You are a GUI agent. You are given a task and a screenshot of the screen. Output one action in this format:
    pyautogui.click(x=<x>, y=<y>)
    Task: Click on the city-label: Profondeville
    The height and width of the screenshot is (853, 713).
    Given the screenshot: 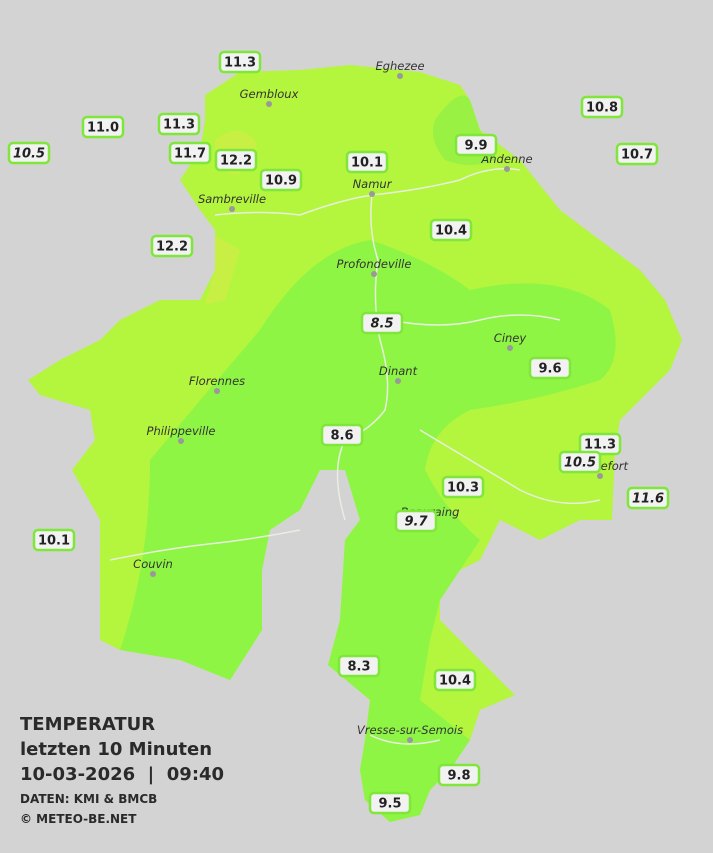 What is the action you would take?
    pyautogui.click(x=374, y=264)
    